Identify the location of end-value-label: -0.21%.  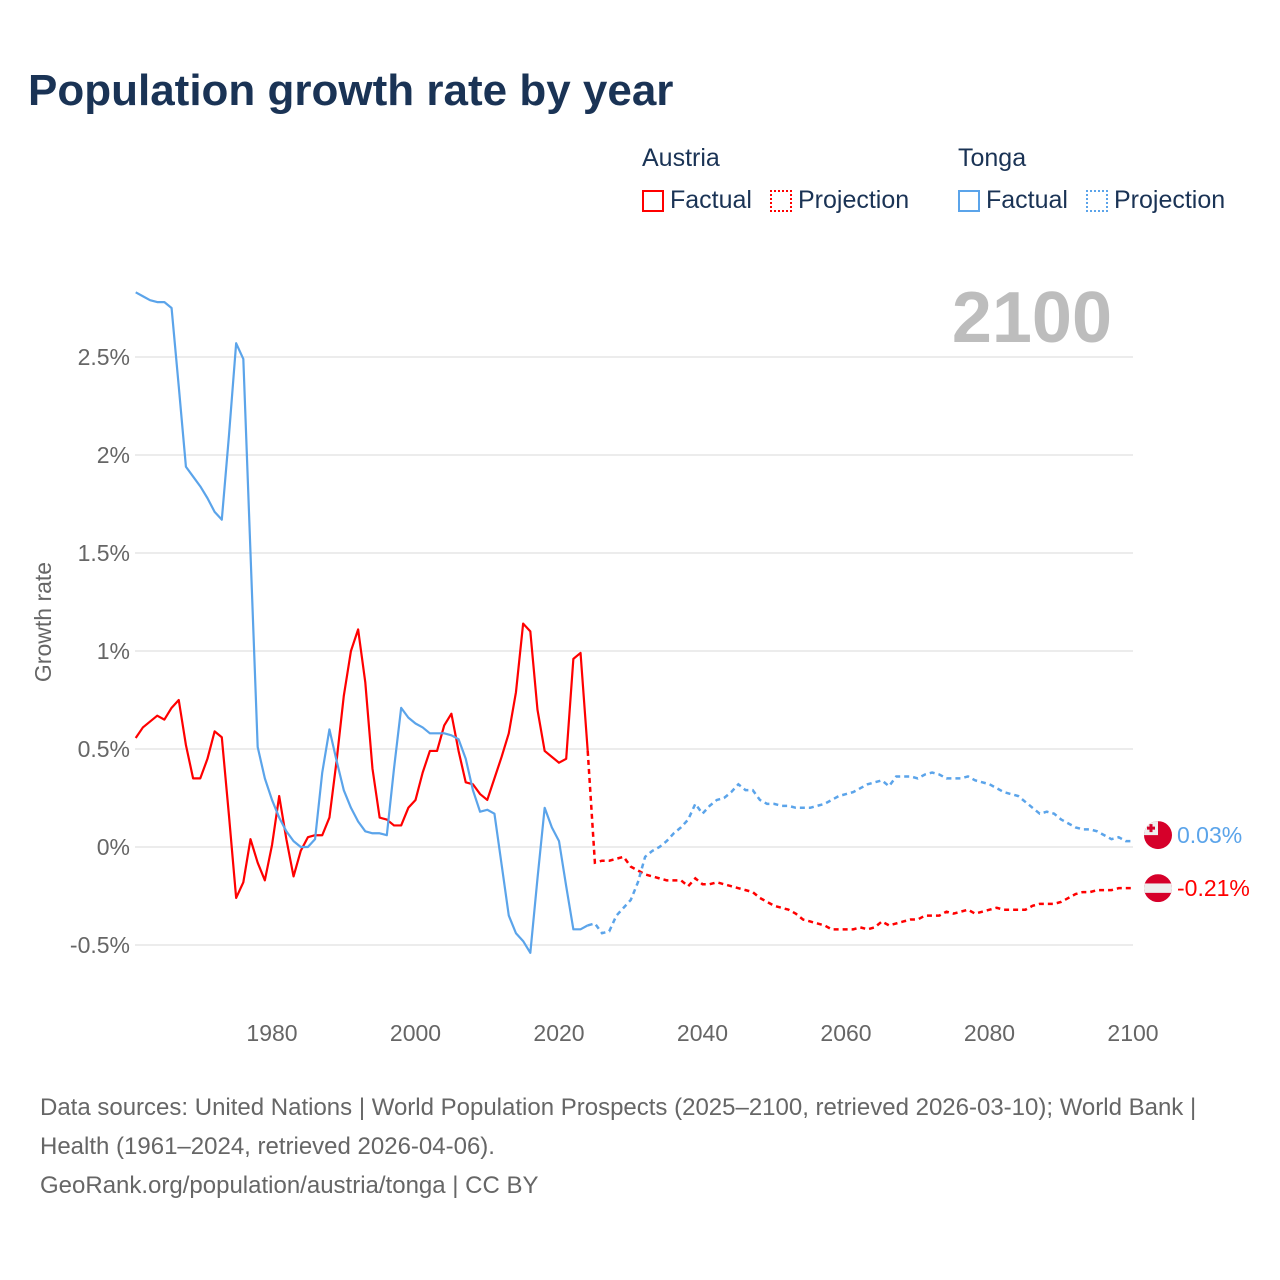
(1213, 888).